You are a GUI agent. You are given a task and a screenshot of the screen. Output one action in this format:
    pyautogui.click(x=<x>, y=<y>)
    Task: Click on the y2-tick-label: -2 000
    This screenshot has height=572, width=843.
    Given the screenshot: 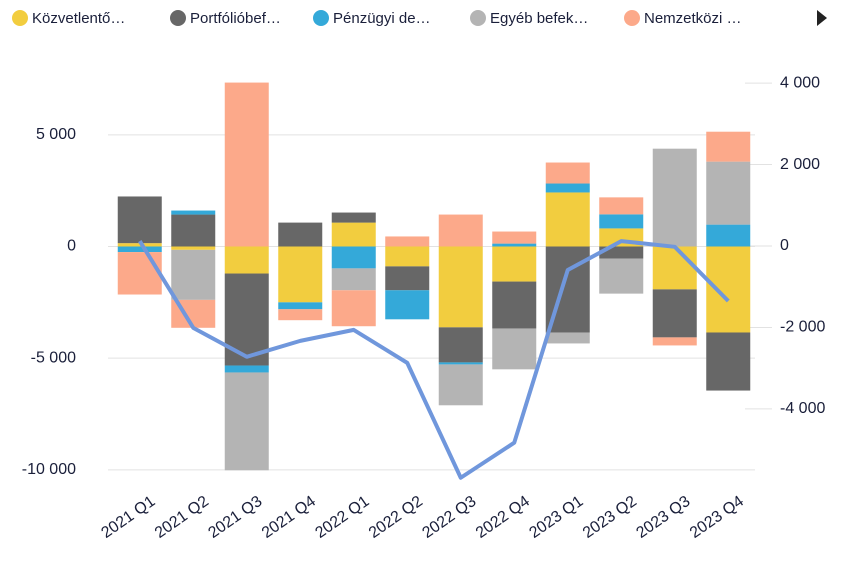 What is the action you would take?
    pyautogui.click(x=802, y=327)
    